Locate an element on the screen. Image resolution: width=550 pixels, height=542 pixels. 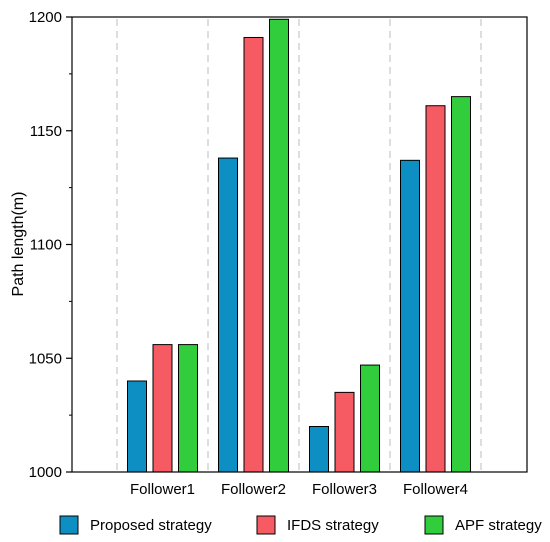
bar-apf-strategy-follower2 is located at coordinates (279, 245).